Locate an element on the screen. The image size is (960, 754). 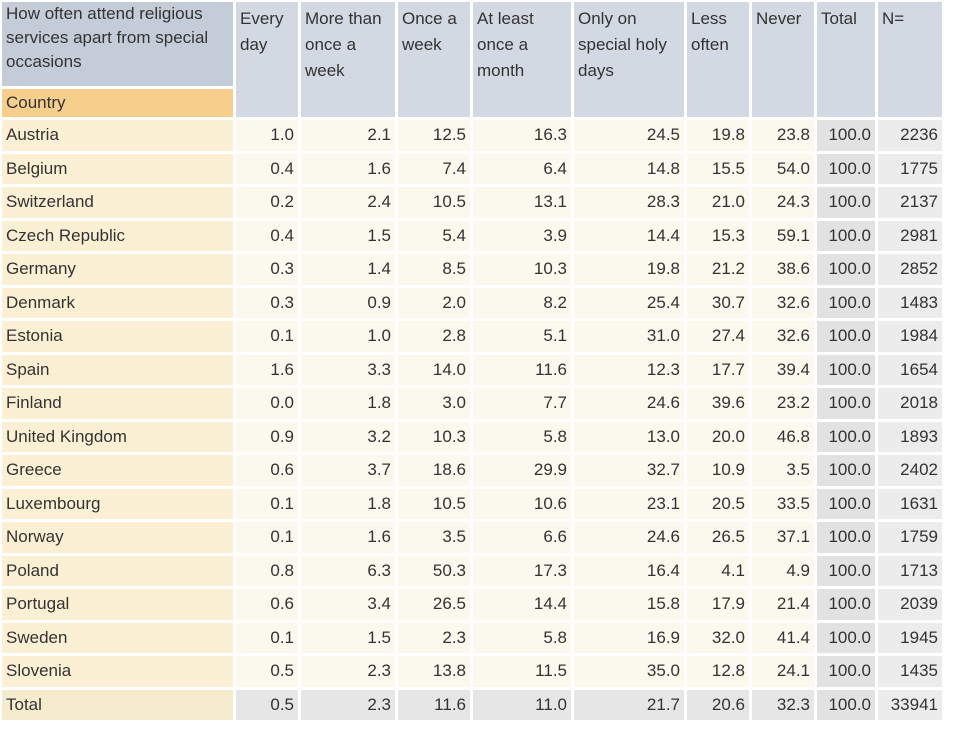
table-cell: 18.6 is located at coordinates (434, 470).